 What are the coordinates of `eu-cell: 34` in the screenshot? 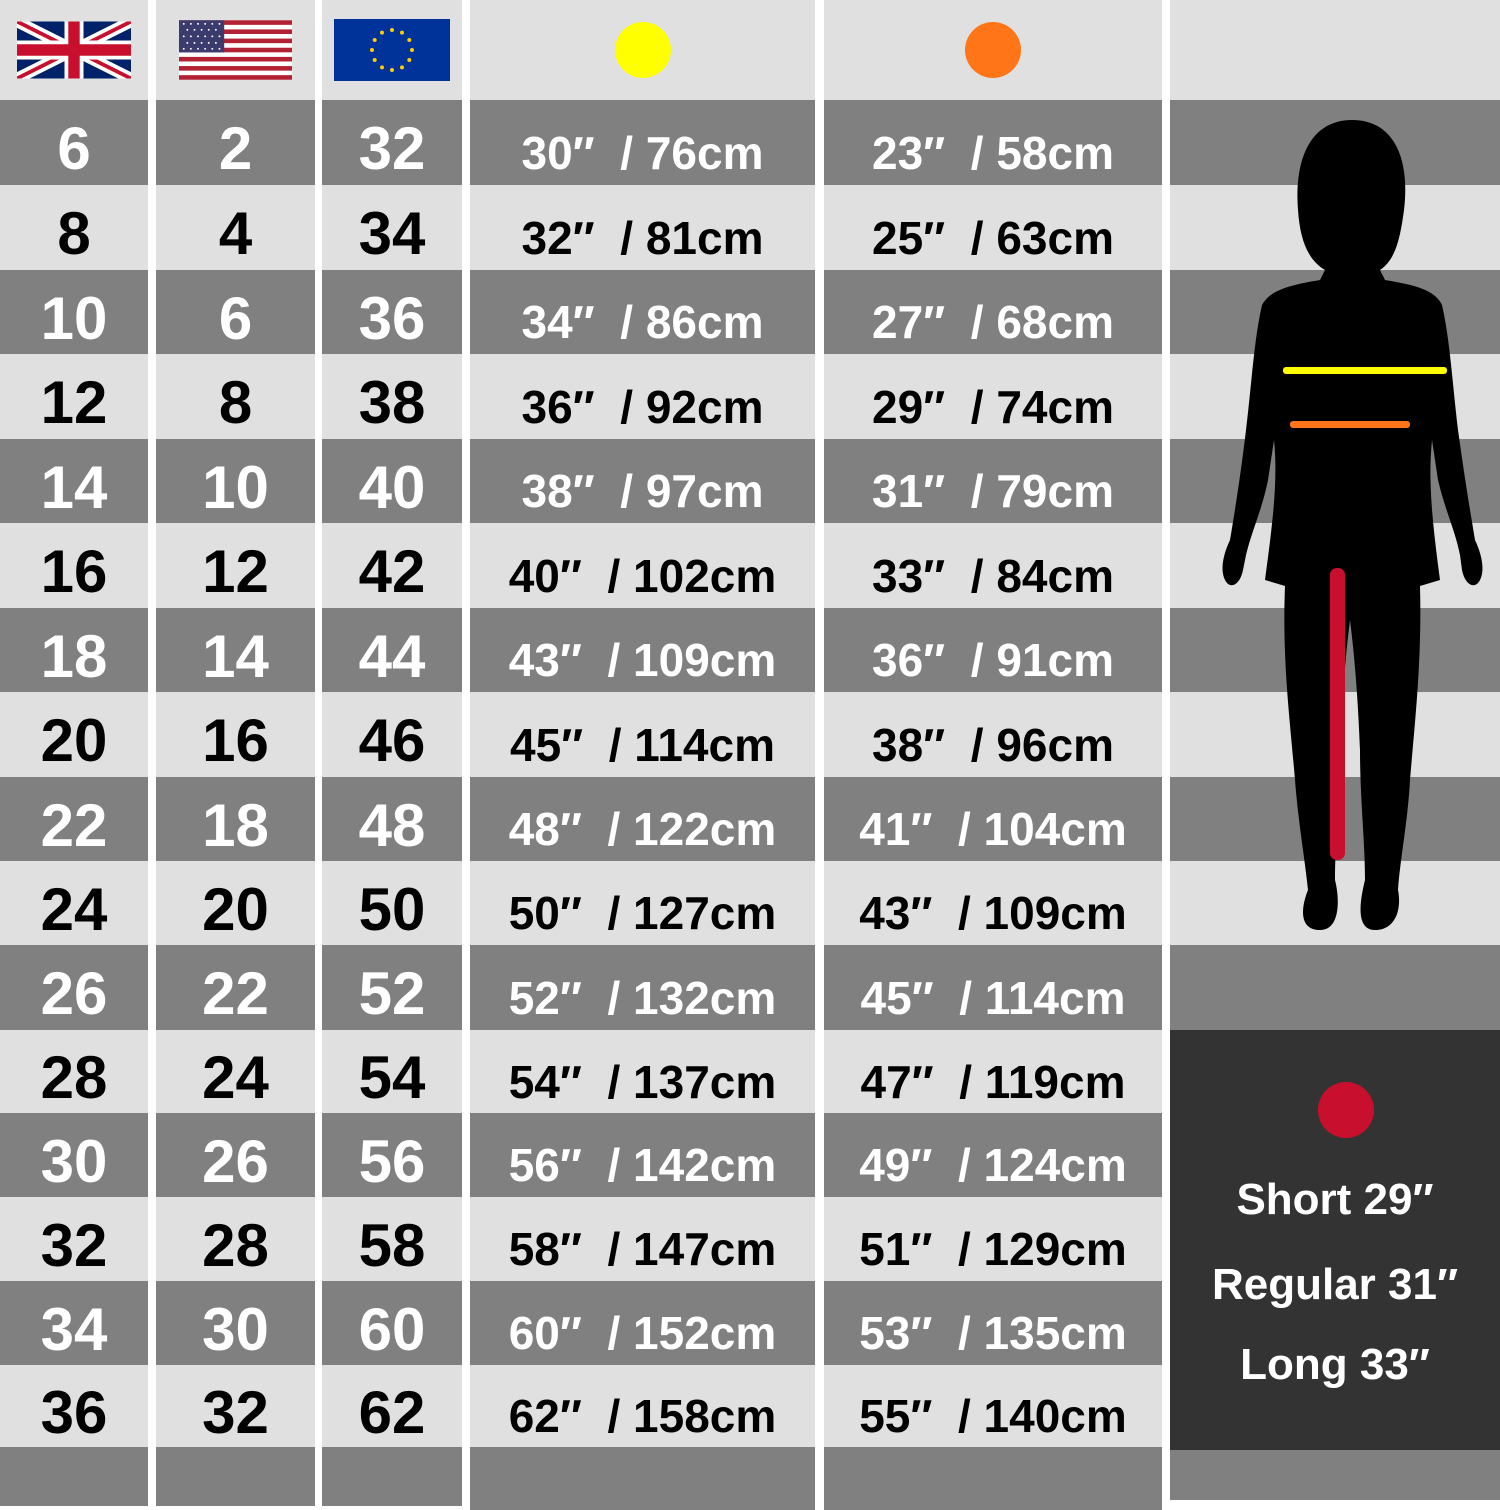 It's located at (392, 230).